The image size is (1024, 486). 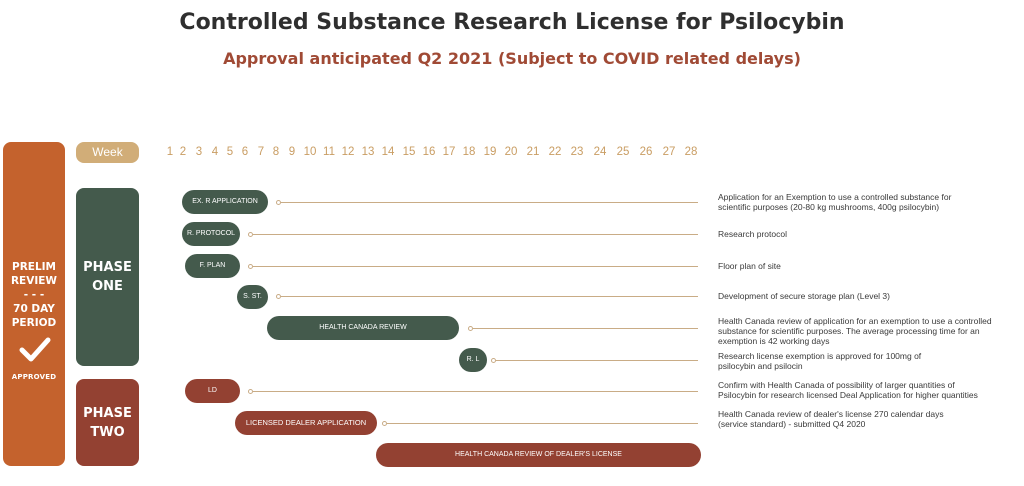 What do you see at coordinates (199, 152) in the screenshot?
I see `week-number: 3` at bounding box center [199, 152].